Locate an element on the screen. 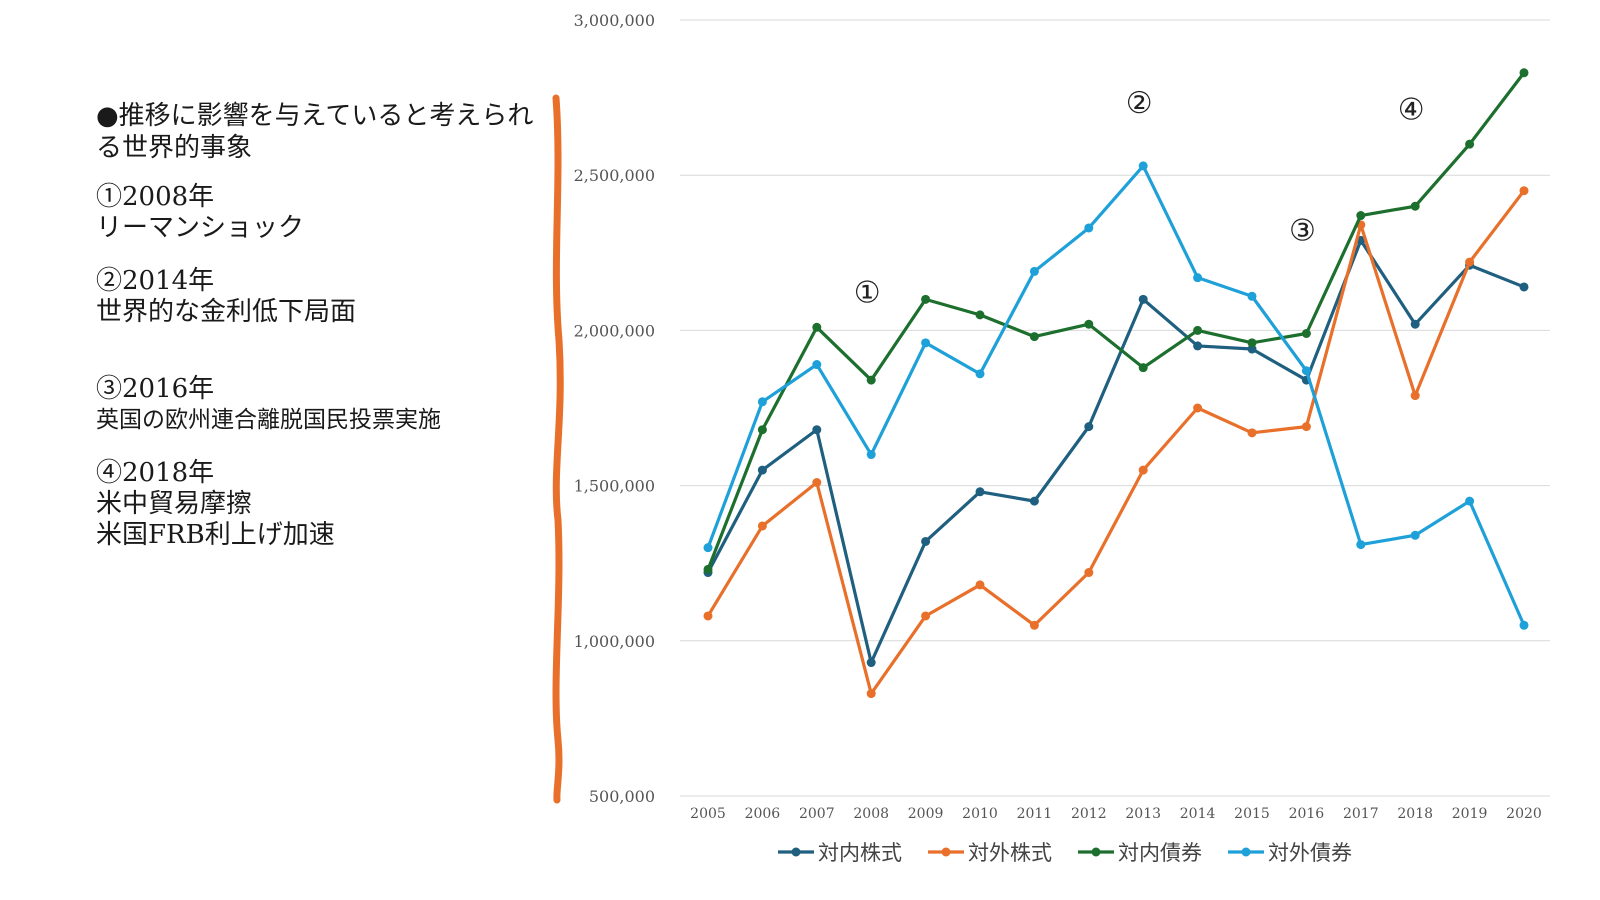 The image size is (1600, 900). event-description: 英国の欧州連合離脱国民投票実施 is located at coordinates (268, 420).